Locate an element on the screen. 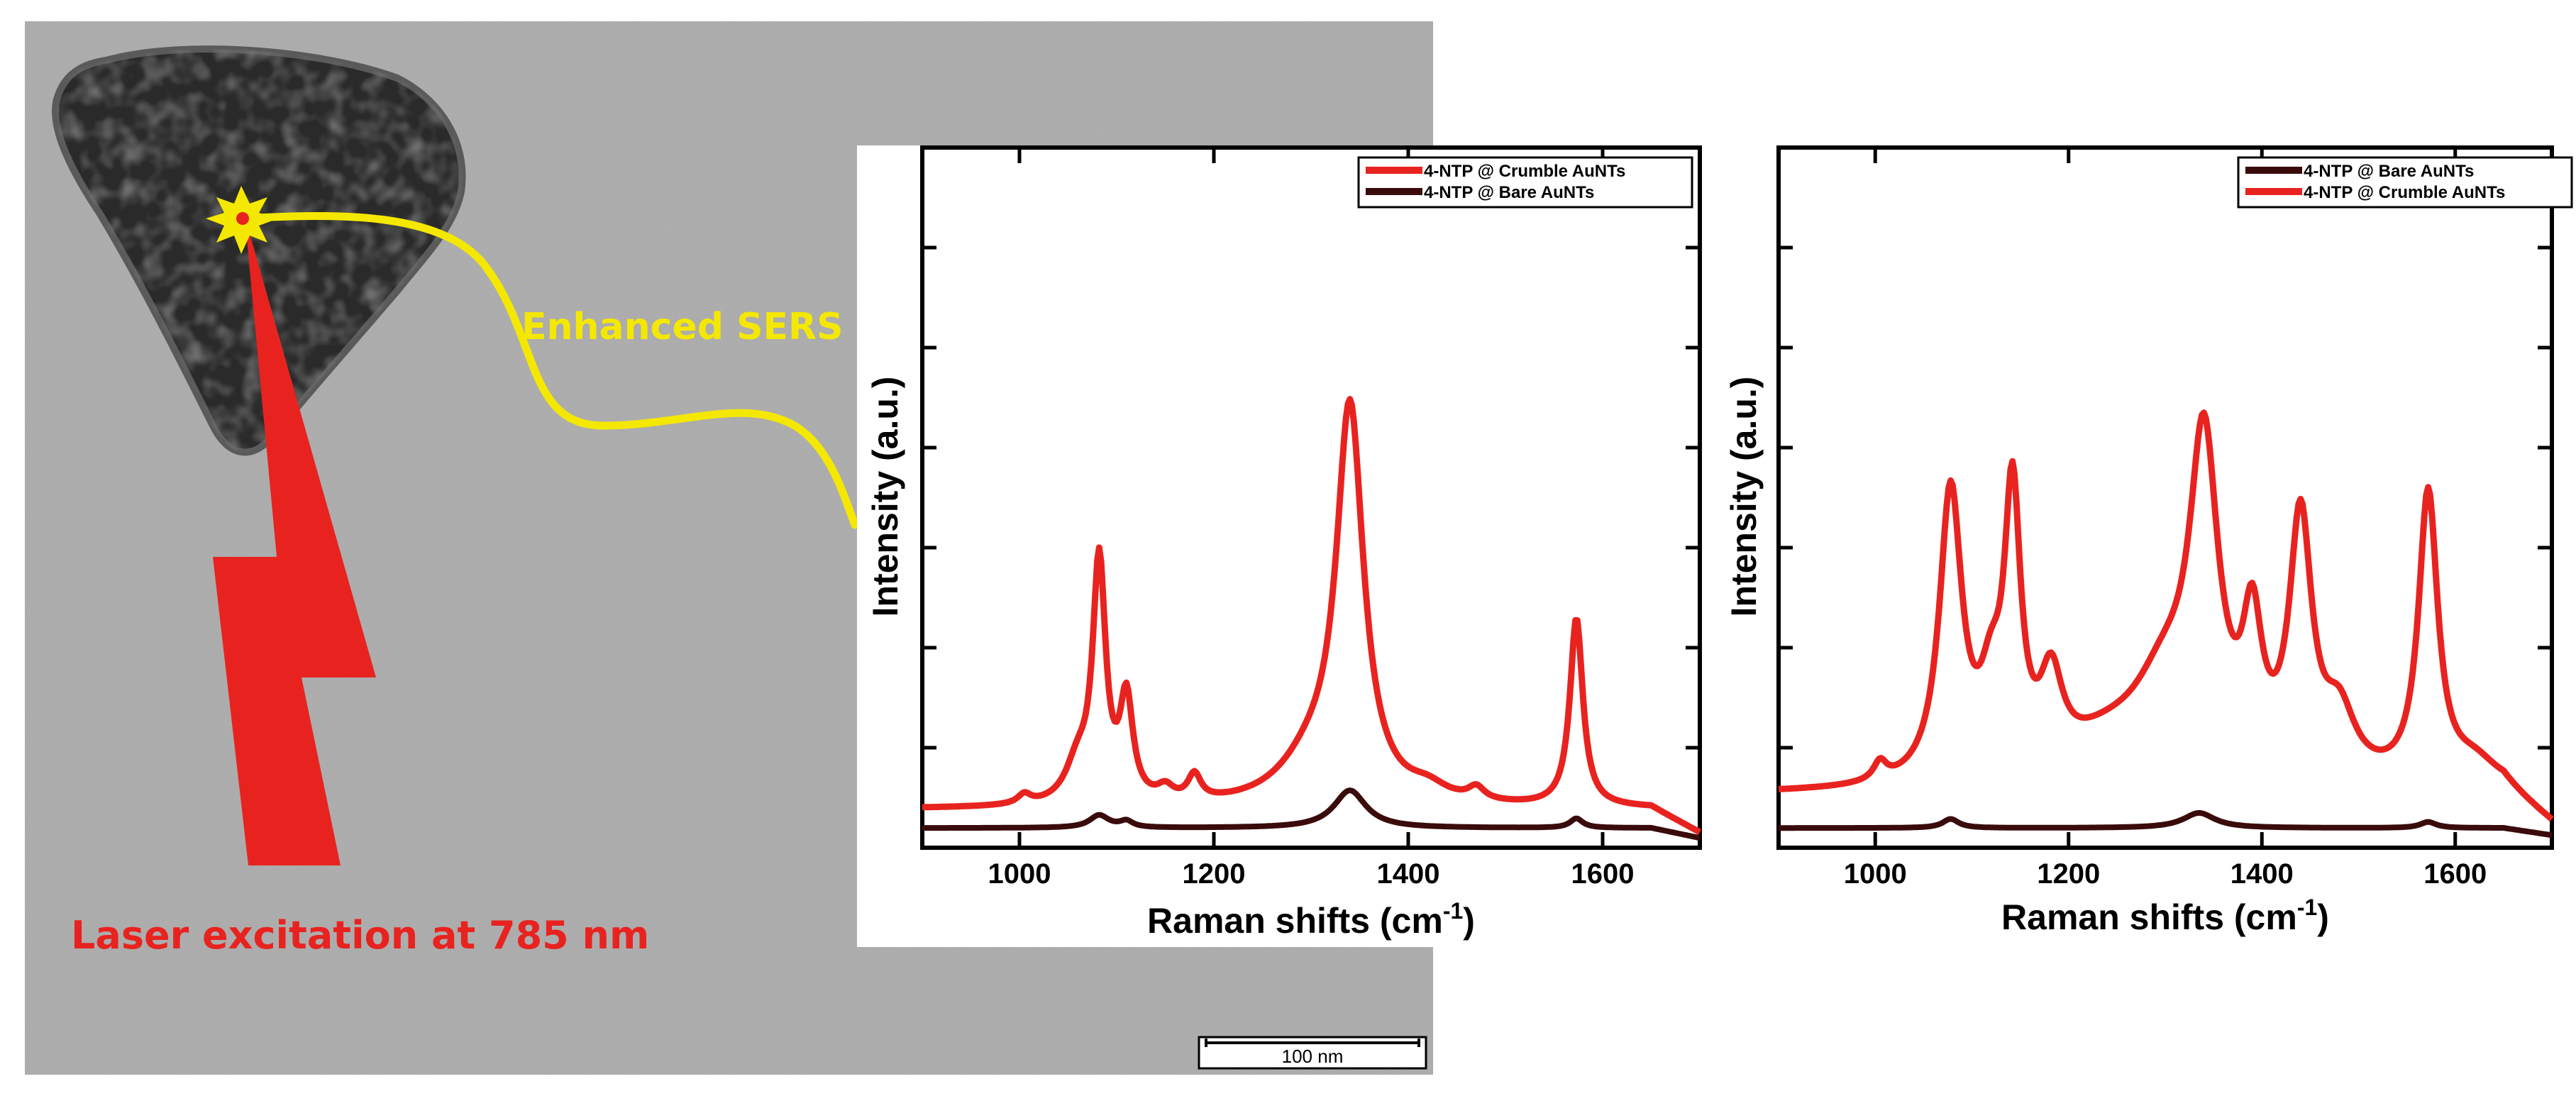  laser-excitation-label: Laser excitation at 785 nm is located at coordinates (360, 936).